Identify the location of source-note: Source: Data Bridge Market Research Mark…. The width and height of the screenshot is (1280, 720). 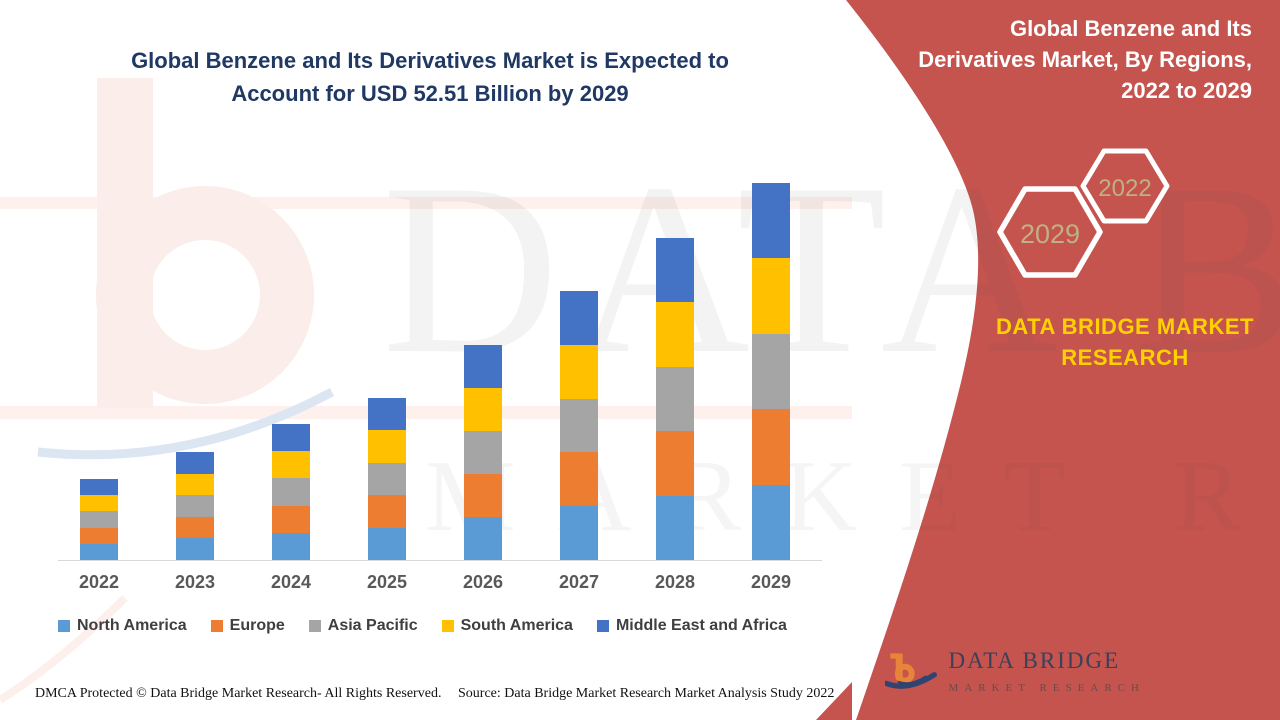
(646, 693).